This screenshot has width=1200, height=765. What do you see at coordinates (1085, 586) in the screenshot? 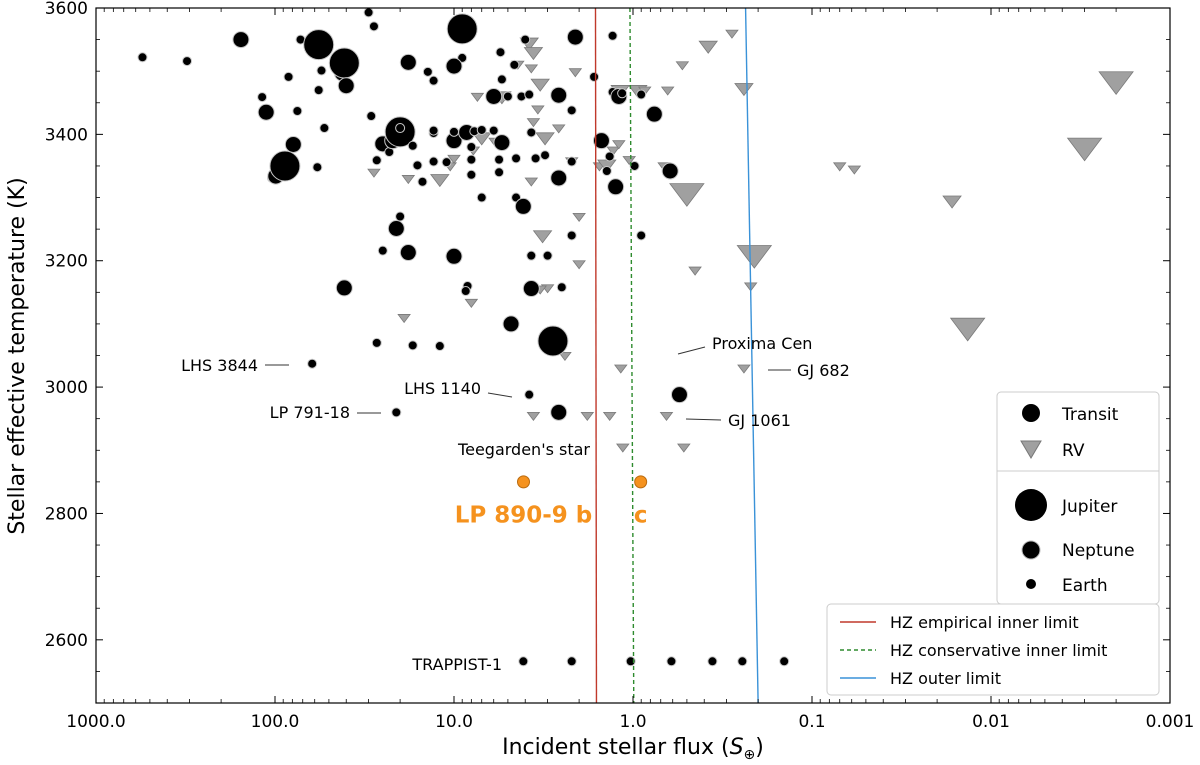
I see `legend-earth-label: Earth` at bounding box center [1085, 586].